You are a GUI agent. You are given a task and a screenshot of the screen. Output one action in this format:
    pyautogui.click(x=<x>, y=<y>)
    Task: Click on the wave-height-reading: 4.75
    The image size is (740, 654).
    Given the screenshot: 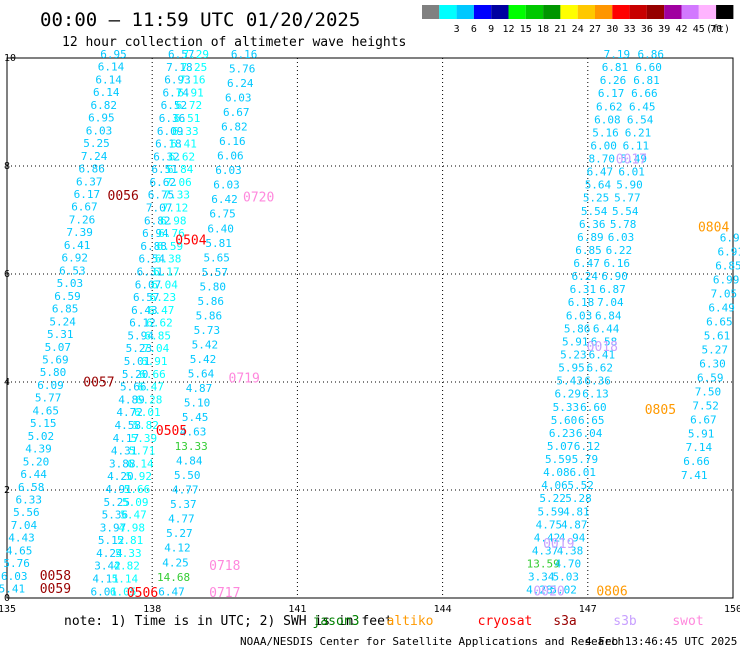 What is the action you would take?
    pyautogui.click(x=549, y=524)
    